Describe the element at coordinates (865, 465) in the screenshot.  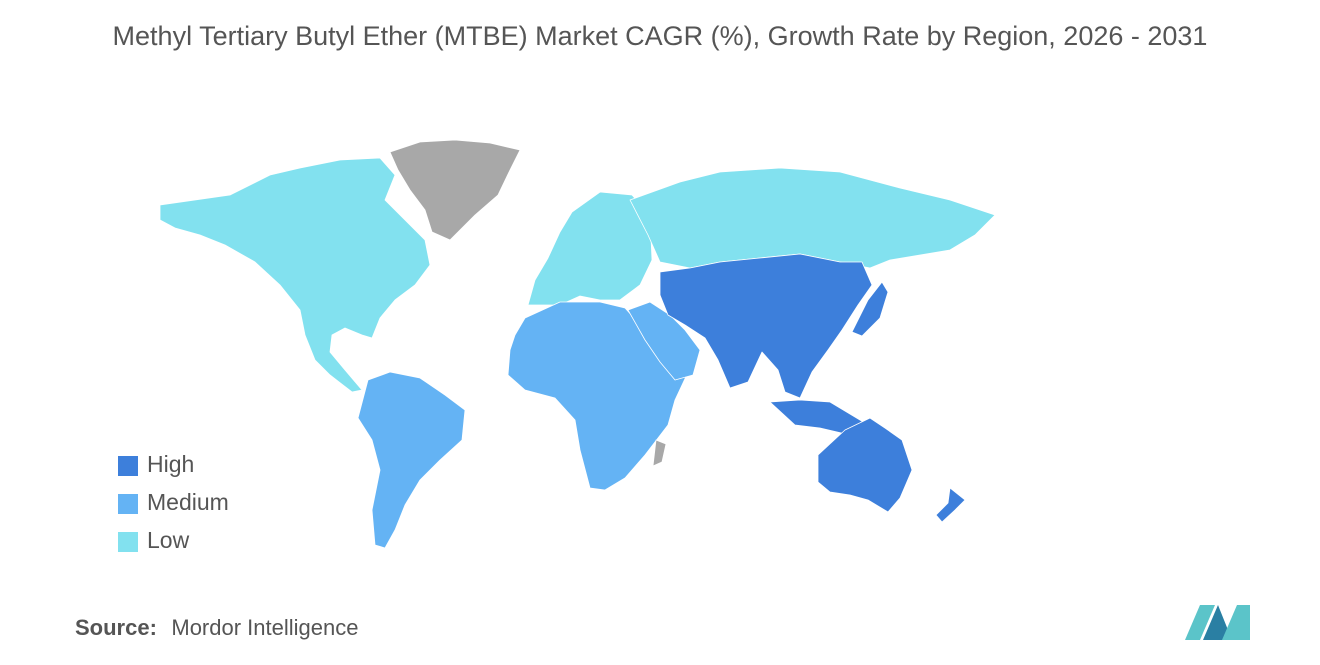
I see `australia` at that location.